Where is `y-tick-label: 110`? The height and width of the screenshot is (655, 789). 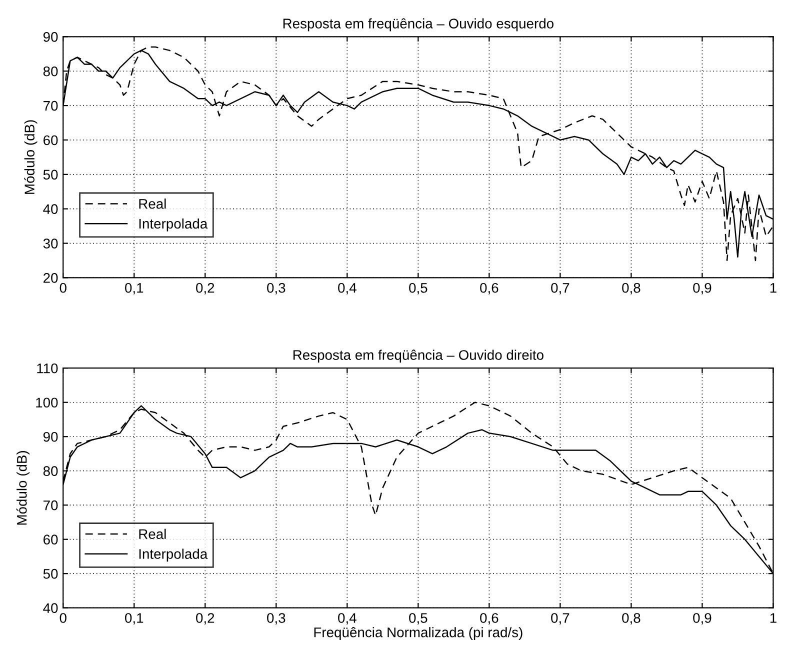 y-tick-label: 110 is located at coordinates (47, 368).